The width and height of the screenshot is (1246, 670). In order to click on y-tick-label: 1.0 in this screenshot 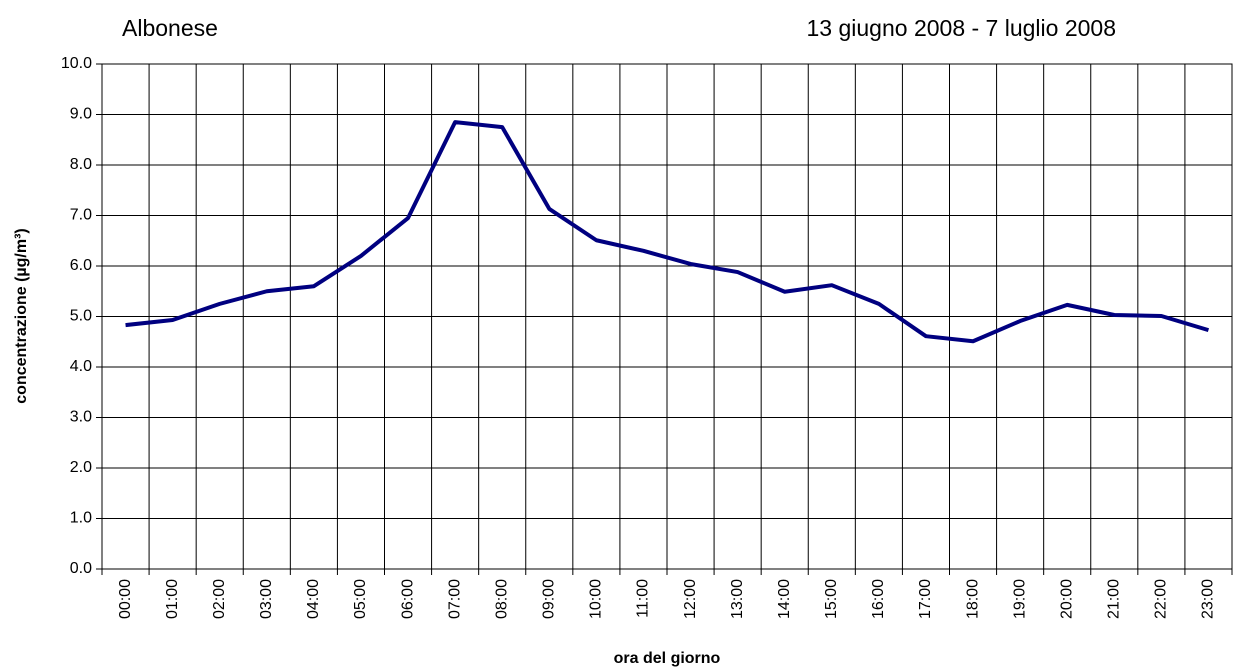, I will do `click(81, 518)`.